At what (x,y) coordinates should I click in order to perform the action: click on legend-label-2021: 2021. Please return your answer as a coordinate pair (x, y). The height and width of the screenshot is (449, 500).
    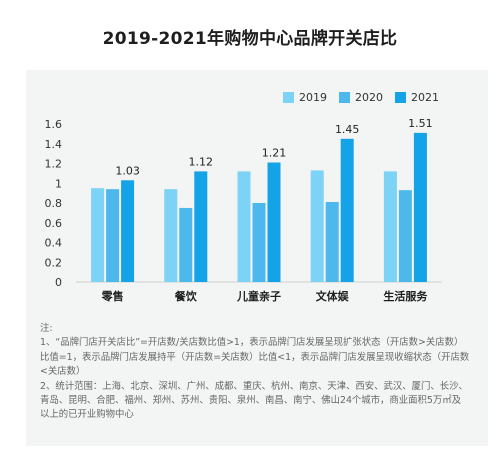
    Looking at the image, I should click on (425, 97).